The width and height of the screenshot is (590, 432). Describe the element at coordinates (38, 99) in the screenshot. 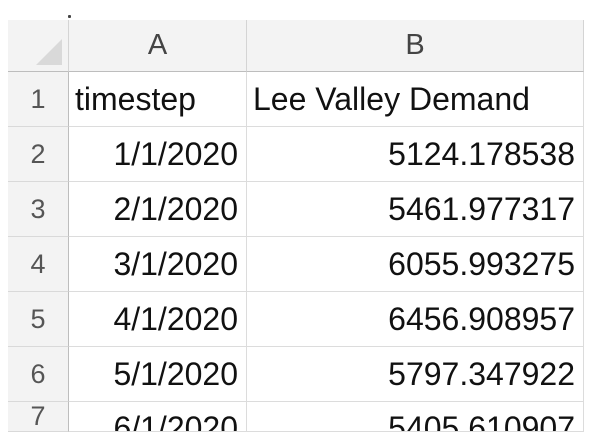

I see `row-header-1: 1` at that location.